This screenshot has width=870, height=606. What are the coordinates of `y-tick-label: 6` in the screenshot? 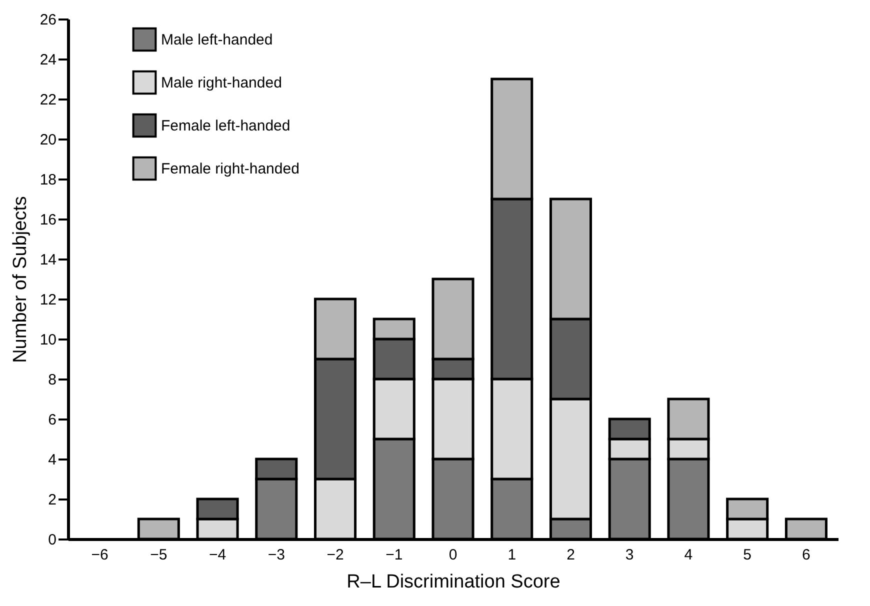 It's located at (52, 420).